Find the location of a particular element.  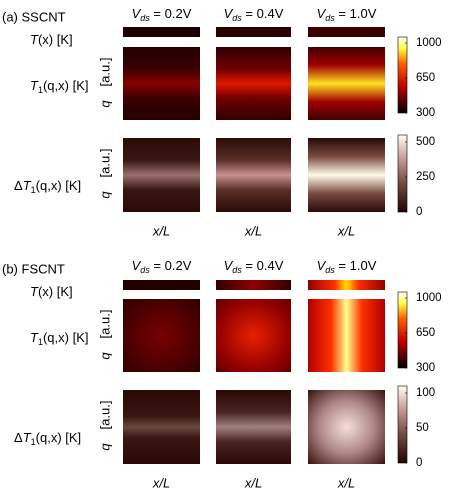

colorbar-tick-label: 250 is located at coordinates (425, 177).